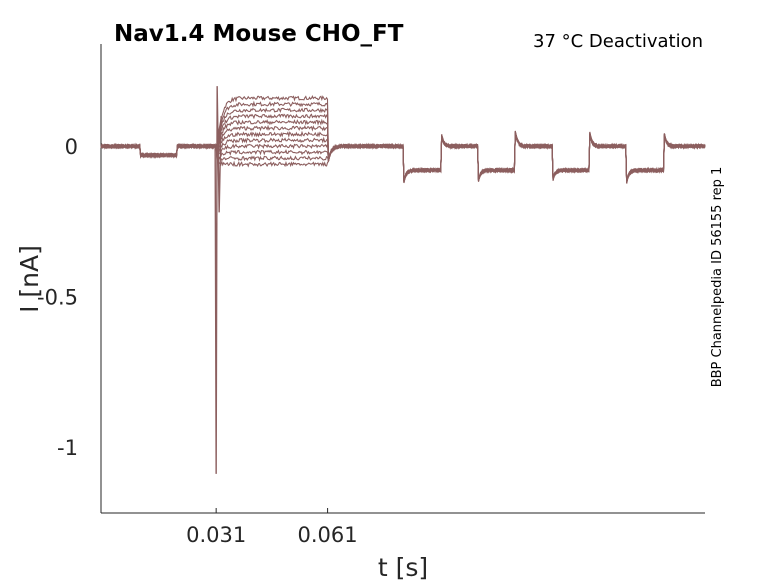  Describe the element at coordinates (67, 448) in the screenshot. I see `y-tick-label: -1` at that location.